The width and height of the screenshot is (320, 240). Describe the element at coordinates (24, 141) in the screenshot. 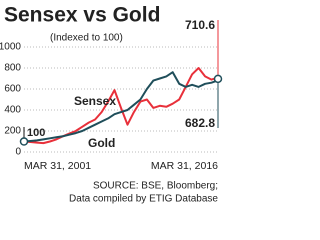

I see `start-marker` at that location.